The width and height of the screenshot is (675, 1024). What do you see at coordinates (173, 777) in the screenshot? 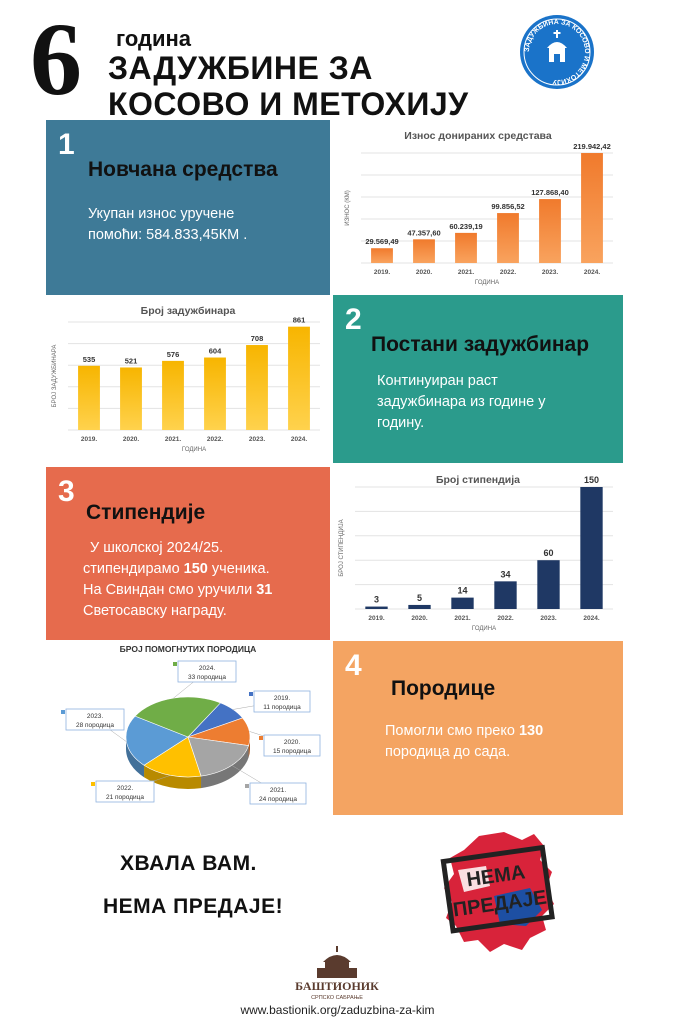
I see `slice-side-2022` at bounding box center [173, 777].